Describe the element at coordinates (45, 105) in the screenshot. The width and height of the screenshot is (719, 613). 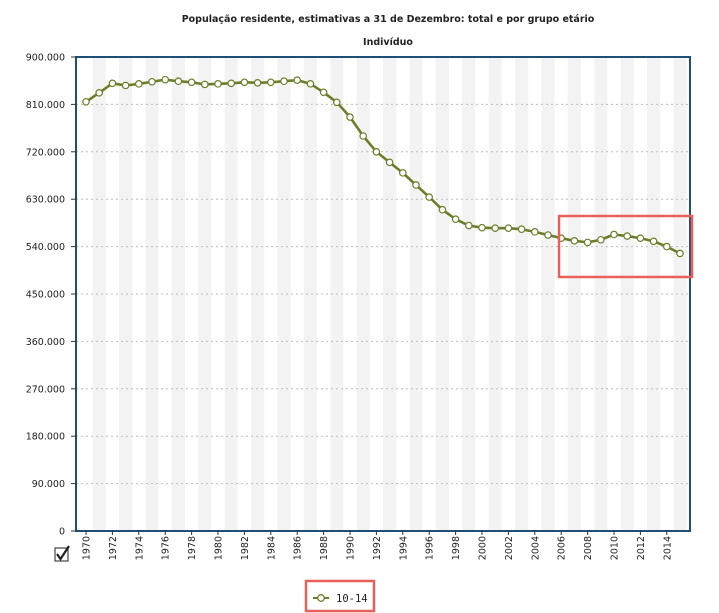
I see `y-tick-label: 810.000` at that location.